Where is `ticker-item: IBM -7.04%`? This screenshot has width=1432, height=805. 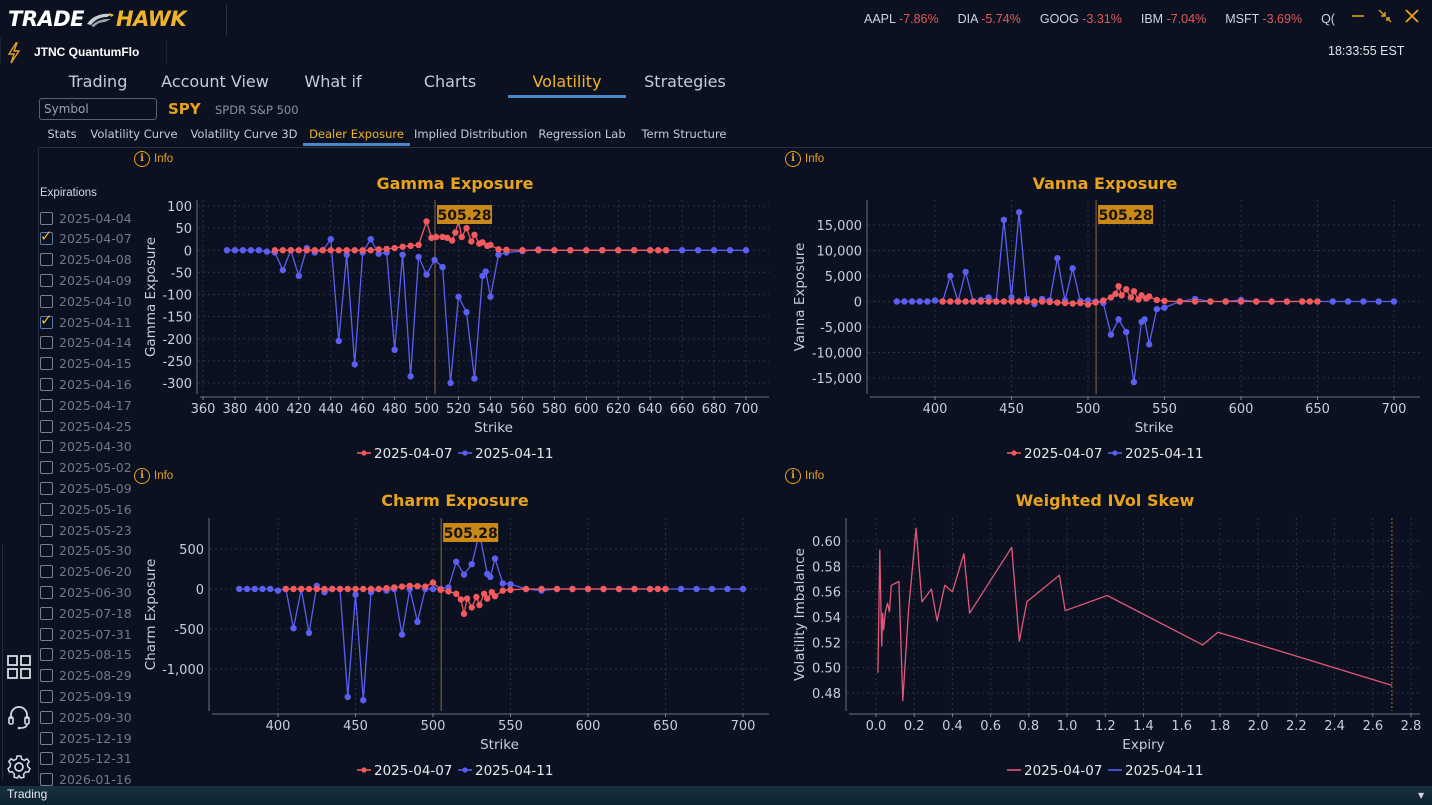 ticker-item: IBM -7.04% is located at coordinates (1173, 19).